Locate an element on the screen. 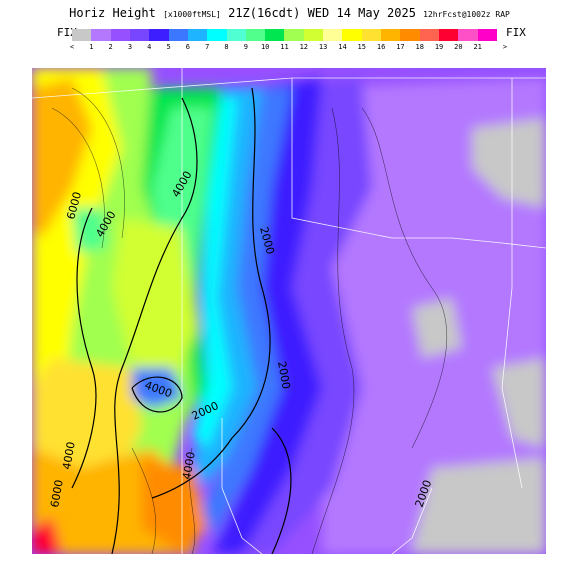 This screenshot has width=579, height=579. state-line-ok-tx is located at coordinates (418, 163).